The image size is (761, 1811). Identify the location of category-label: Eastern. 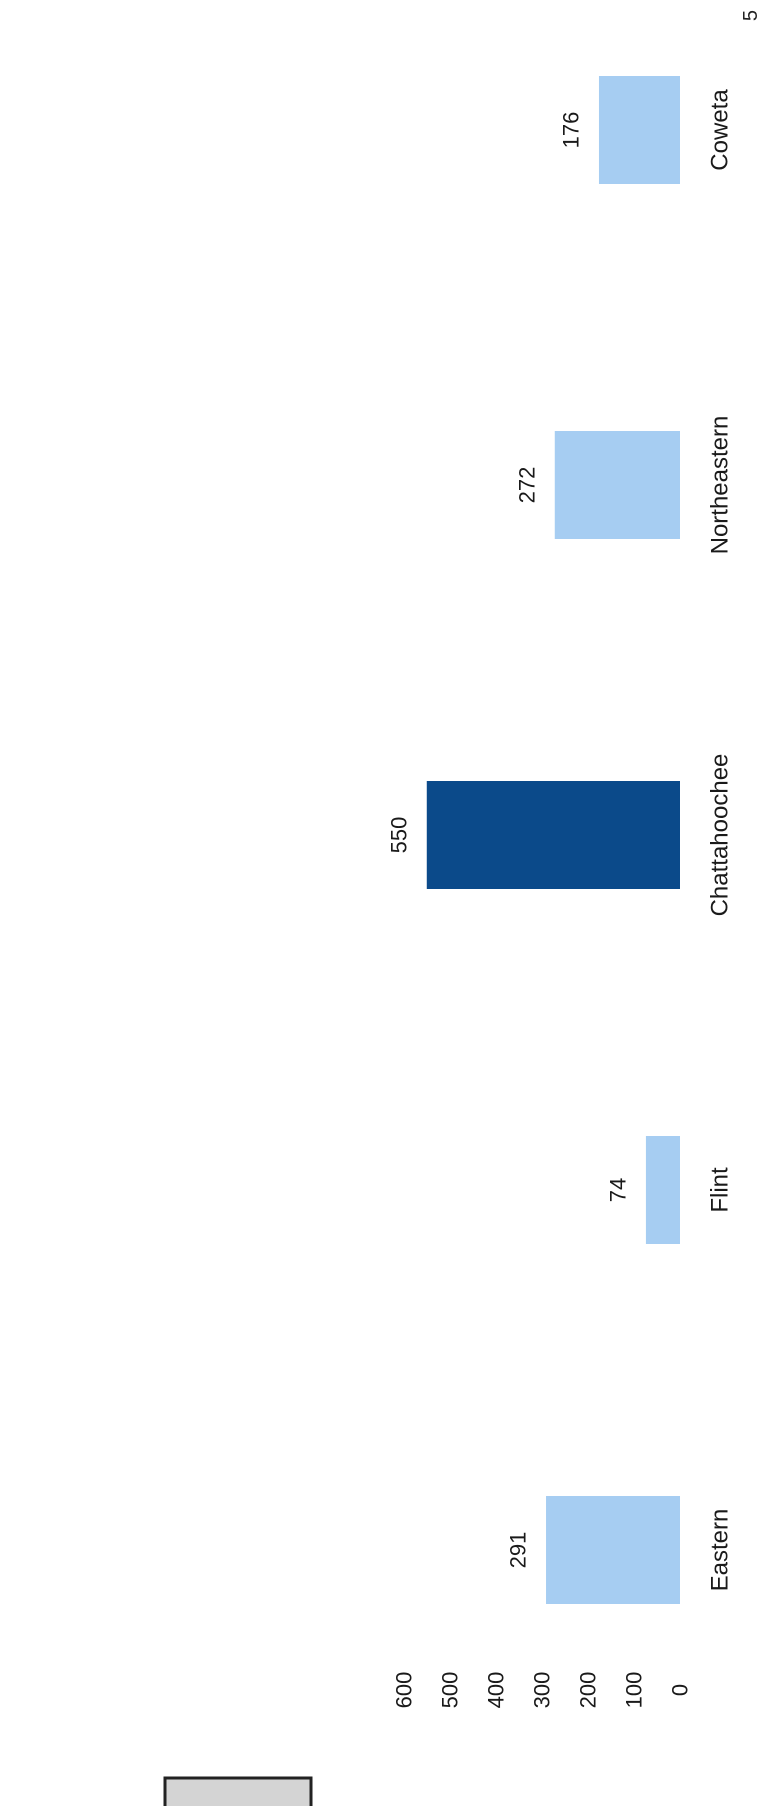
(720, 1550).